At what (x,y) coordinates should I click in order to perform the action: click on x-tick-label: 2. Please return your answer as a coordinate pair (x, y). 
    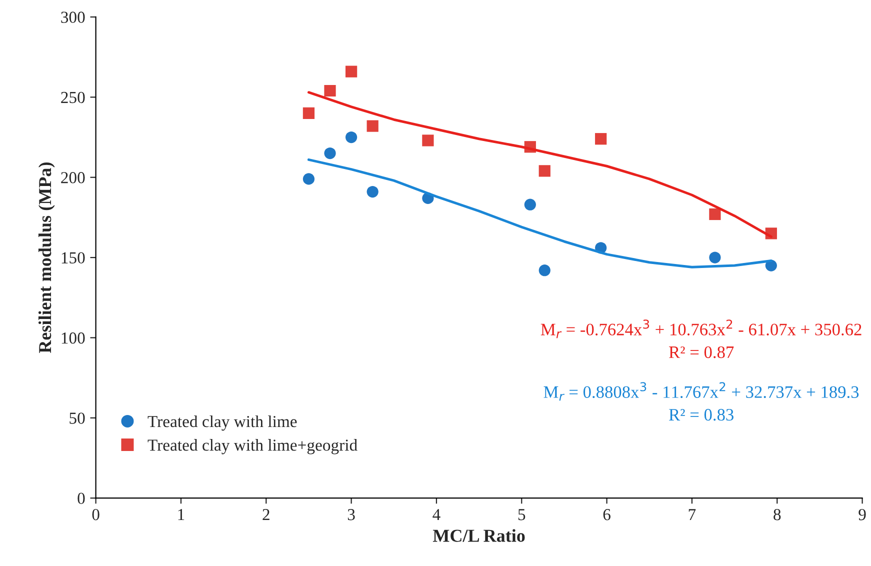
    Looking at the image, I should click on (266, 514).